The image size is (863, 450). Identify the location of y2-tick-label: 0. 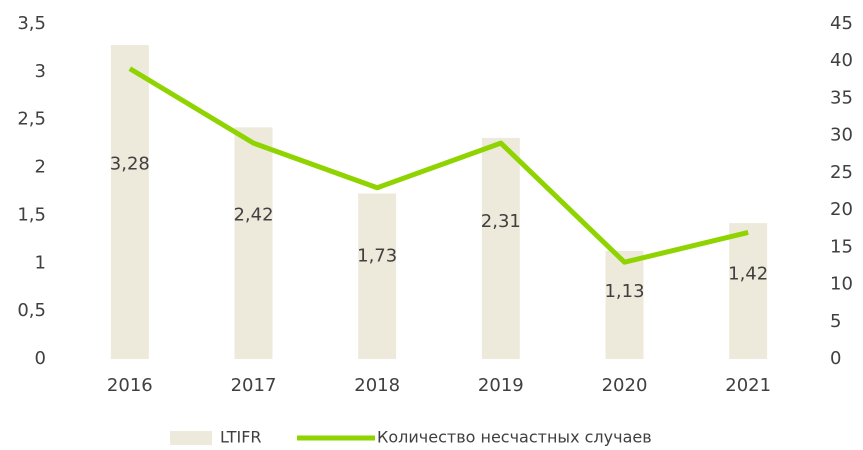
(835, 358).